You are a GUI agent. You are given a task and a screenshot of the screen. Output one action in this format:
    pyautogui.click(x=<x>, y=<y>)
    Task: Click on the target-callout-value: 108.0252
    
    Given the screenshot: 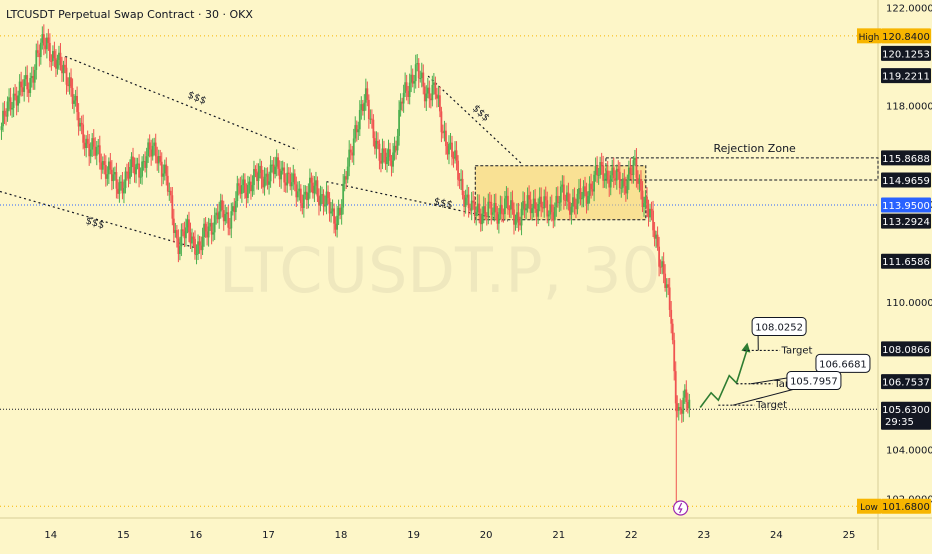 What is the action you would take?
    pyautogui.click(x=779, y=328)
    